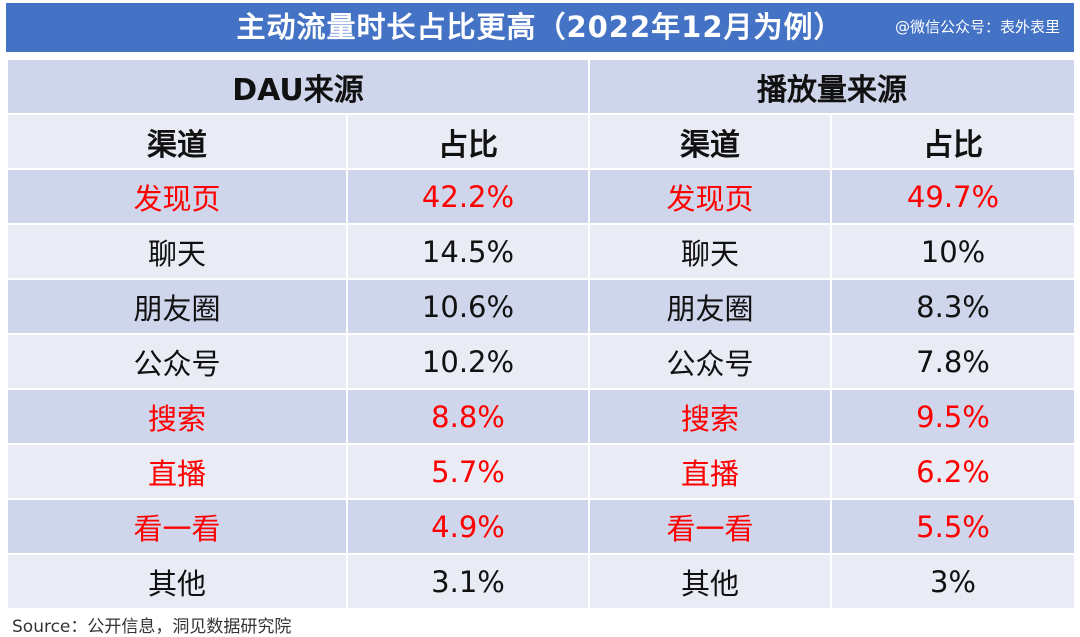 Image resolution: width=1080 pixels, height=637 pixels. Describe the element at coordinates (710, 581) in the screenshot. I see `play-channel-cell: 其他` at that location.